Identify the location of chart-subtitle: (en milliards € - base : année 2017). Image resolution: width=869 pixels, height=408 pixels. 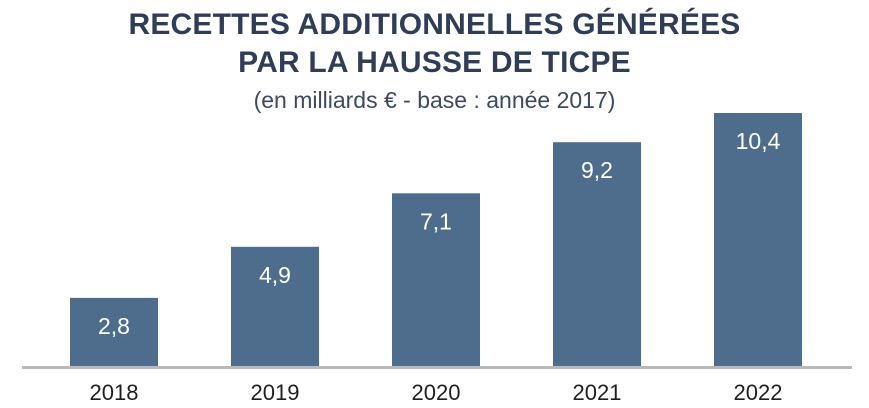
(434, 100).